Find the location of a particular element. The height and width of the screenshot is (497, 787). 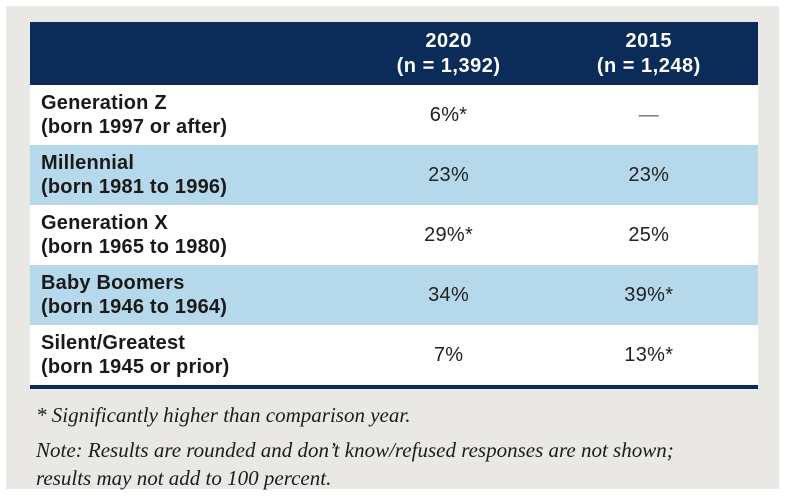

value-2020: 6%* is located at coordinates (448, 114).